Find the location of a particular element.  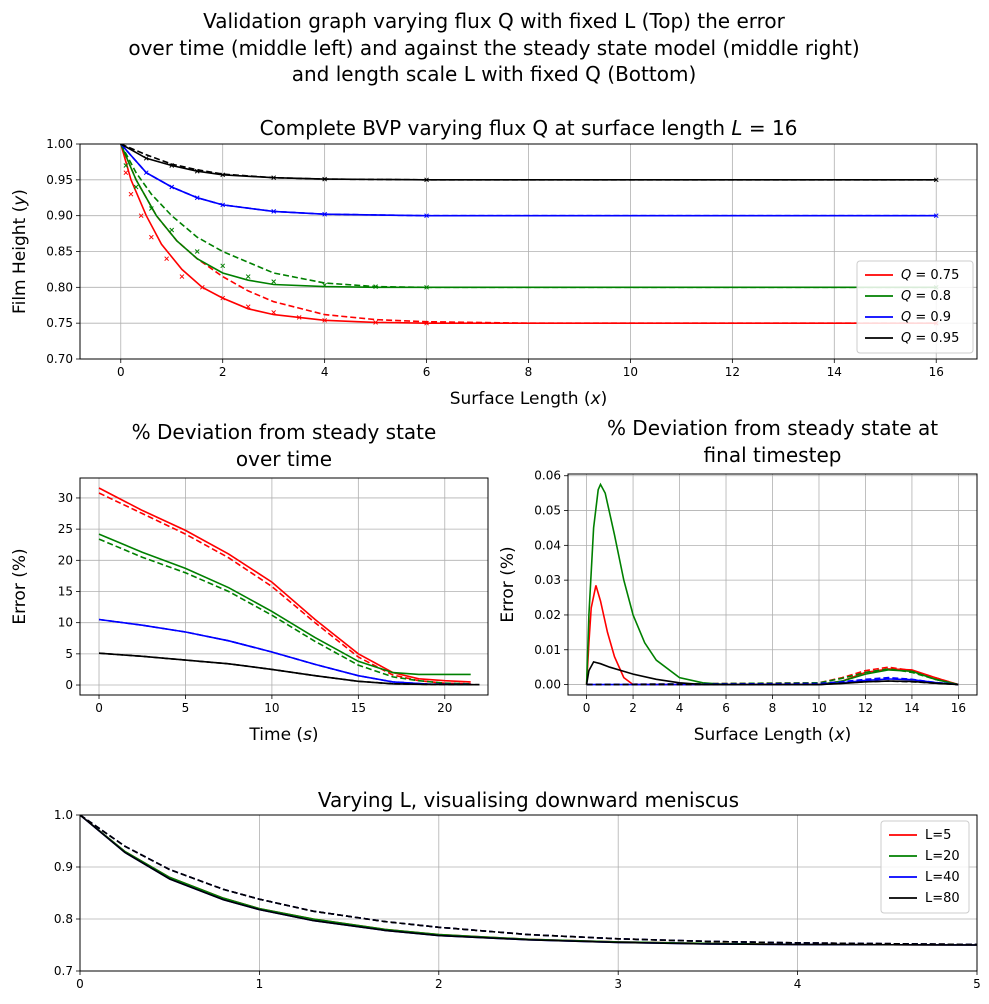

legend-label: Q = 0.95 is located at coordinates (930, 338).